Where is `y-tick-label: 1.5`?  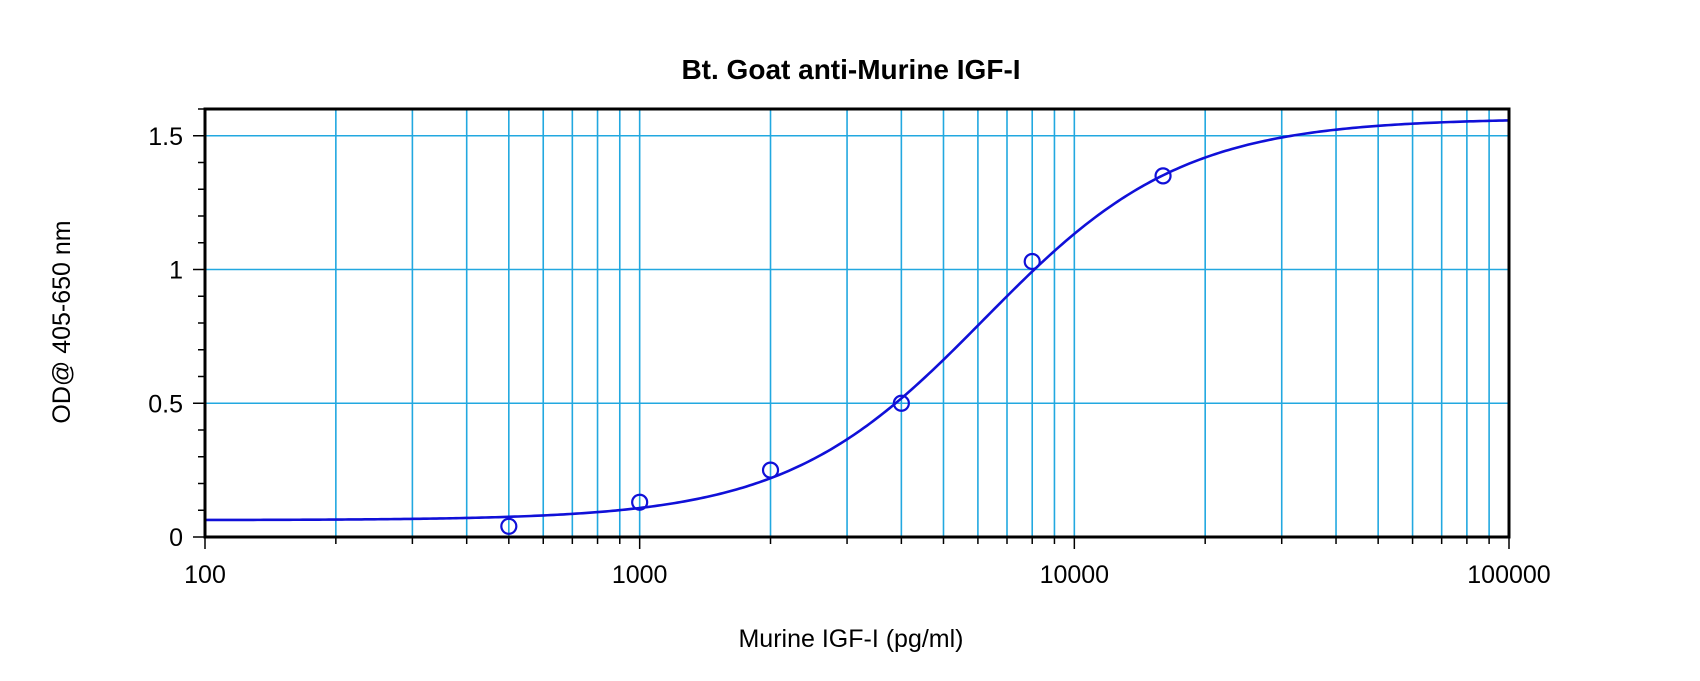 y-tick-label: 1.5 is located at coordinates (165, 137).